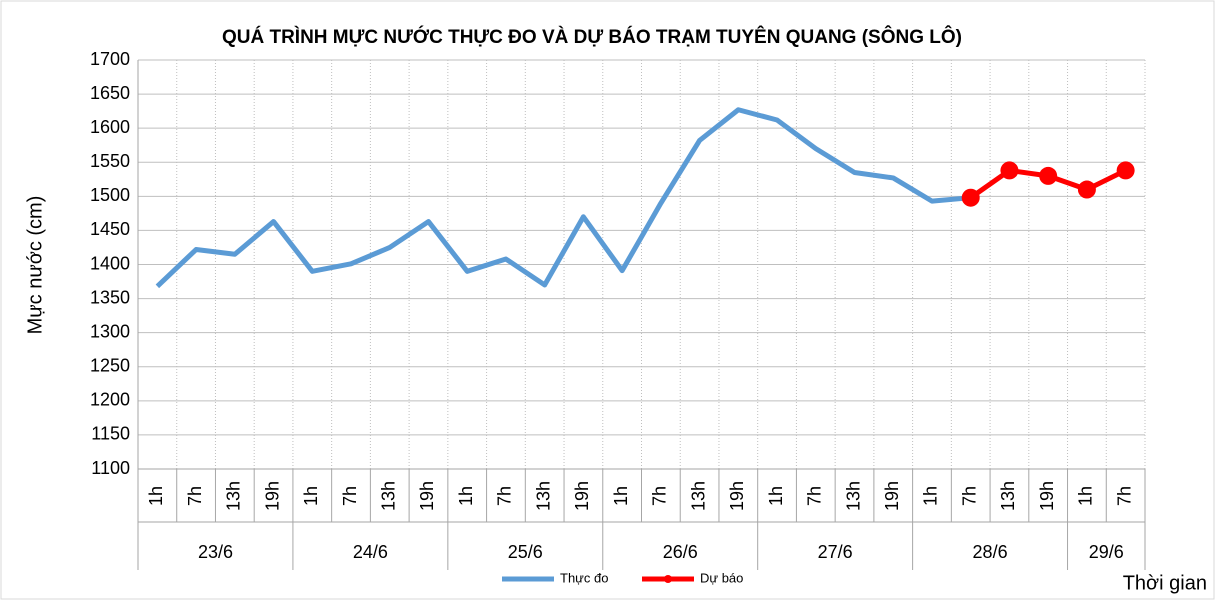 The width and height of the screenshot is (1215, 600). Describe the element at coordinates (990, 552) in the screenshot. I see `group-label: 28/6` at that location.